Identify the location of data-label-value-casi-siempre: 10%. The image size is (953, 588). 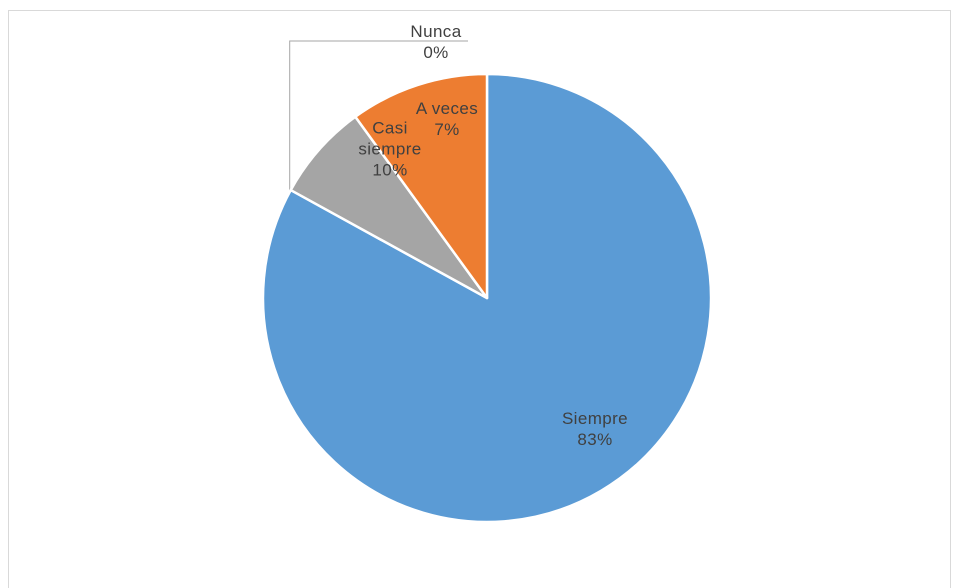
(389, 169).